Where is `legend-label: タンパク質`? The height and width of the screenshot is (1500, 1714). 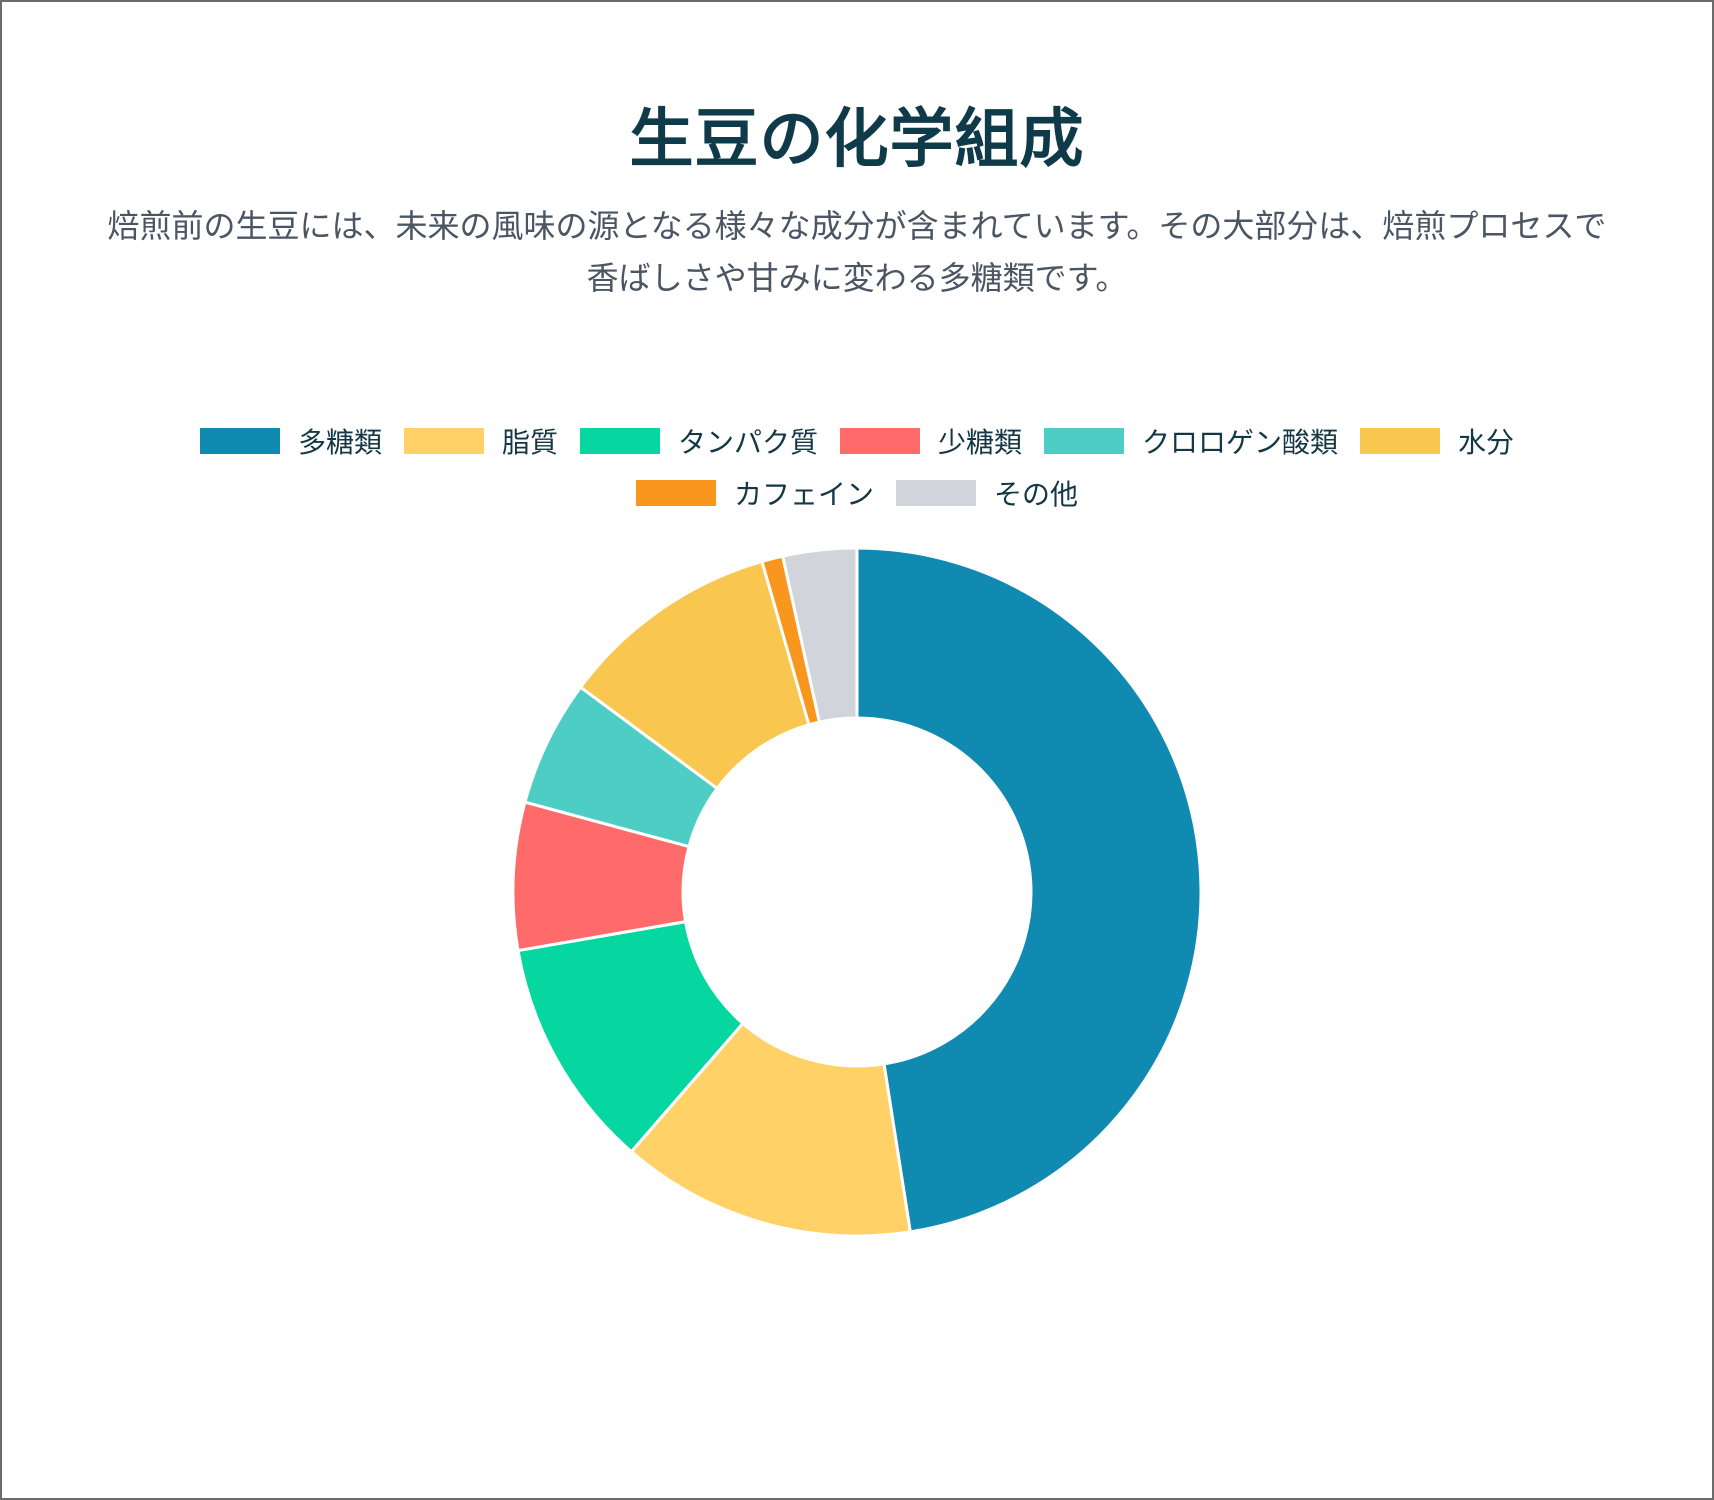
legend-label: タンパク質 is located at coordinates (747, 442).